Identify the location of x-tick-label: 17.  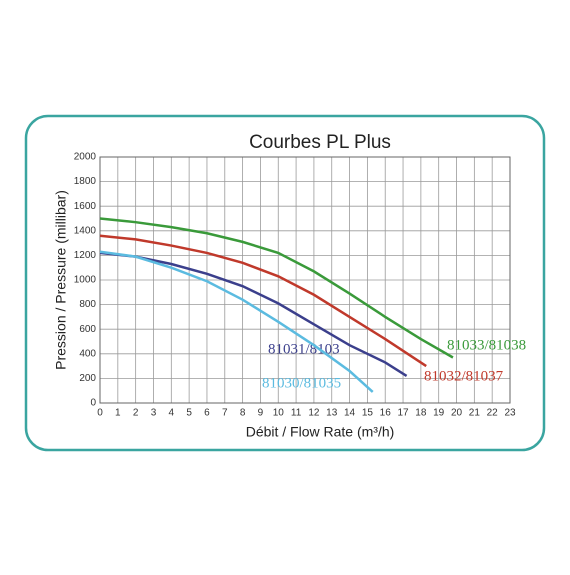
(403, 413).